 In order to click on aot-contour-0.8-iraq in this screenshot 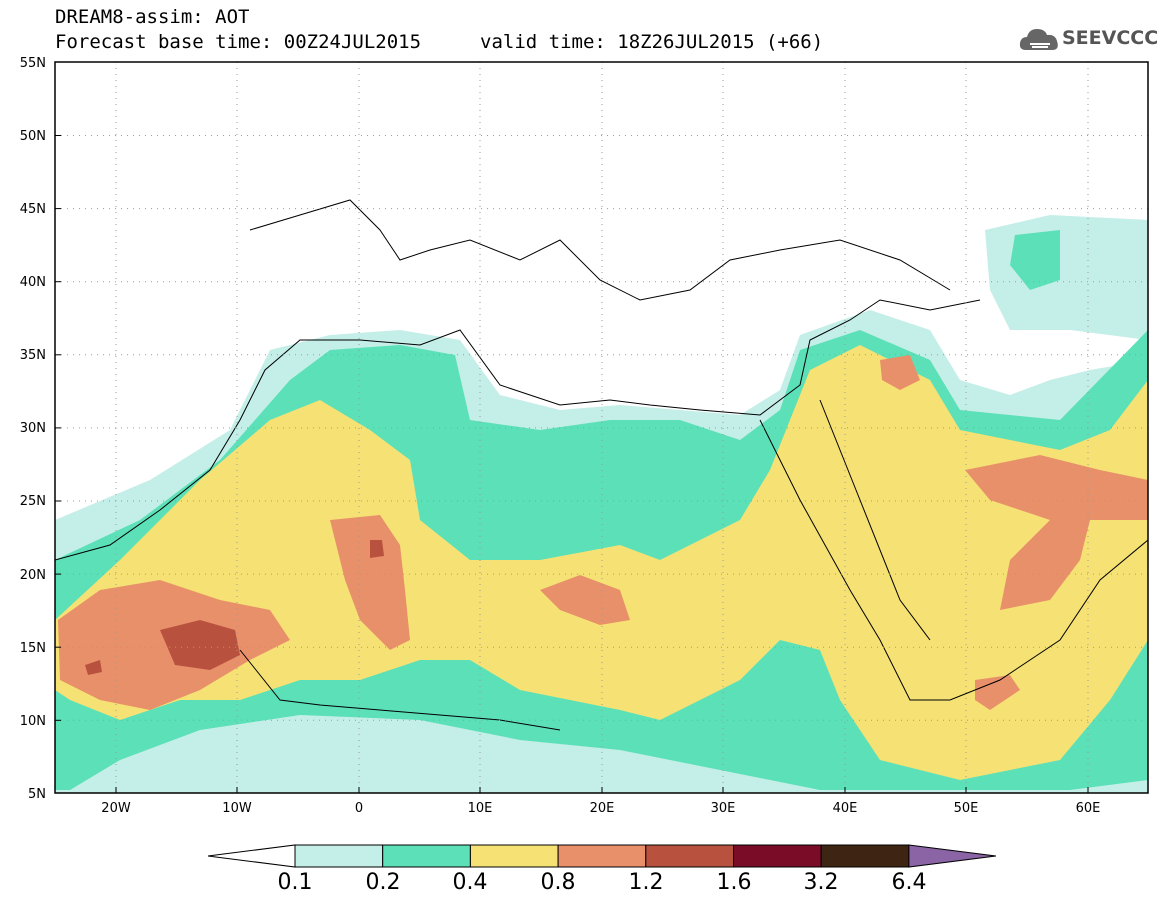, I will do `click(900, 372)`.